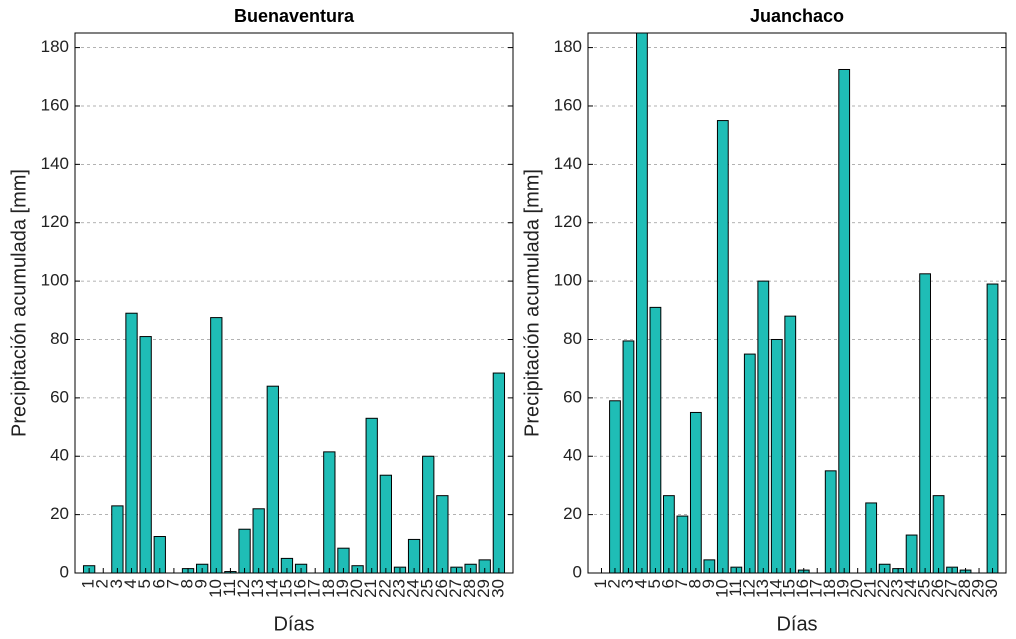 This screenshot has height=639, width=1016. What do you see at coordinates (577, 571) in the screenshot?
I see `y-tick-label: 0` at bounding box center [577, 571].